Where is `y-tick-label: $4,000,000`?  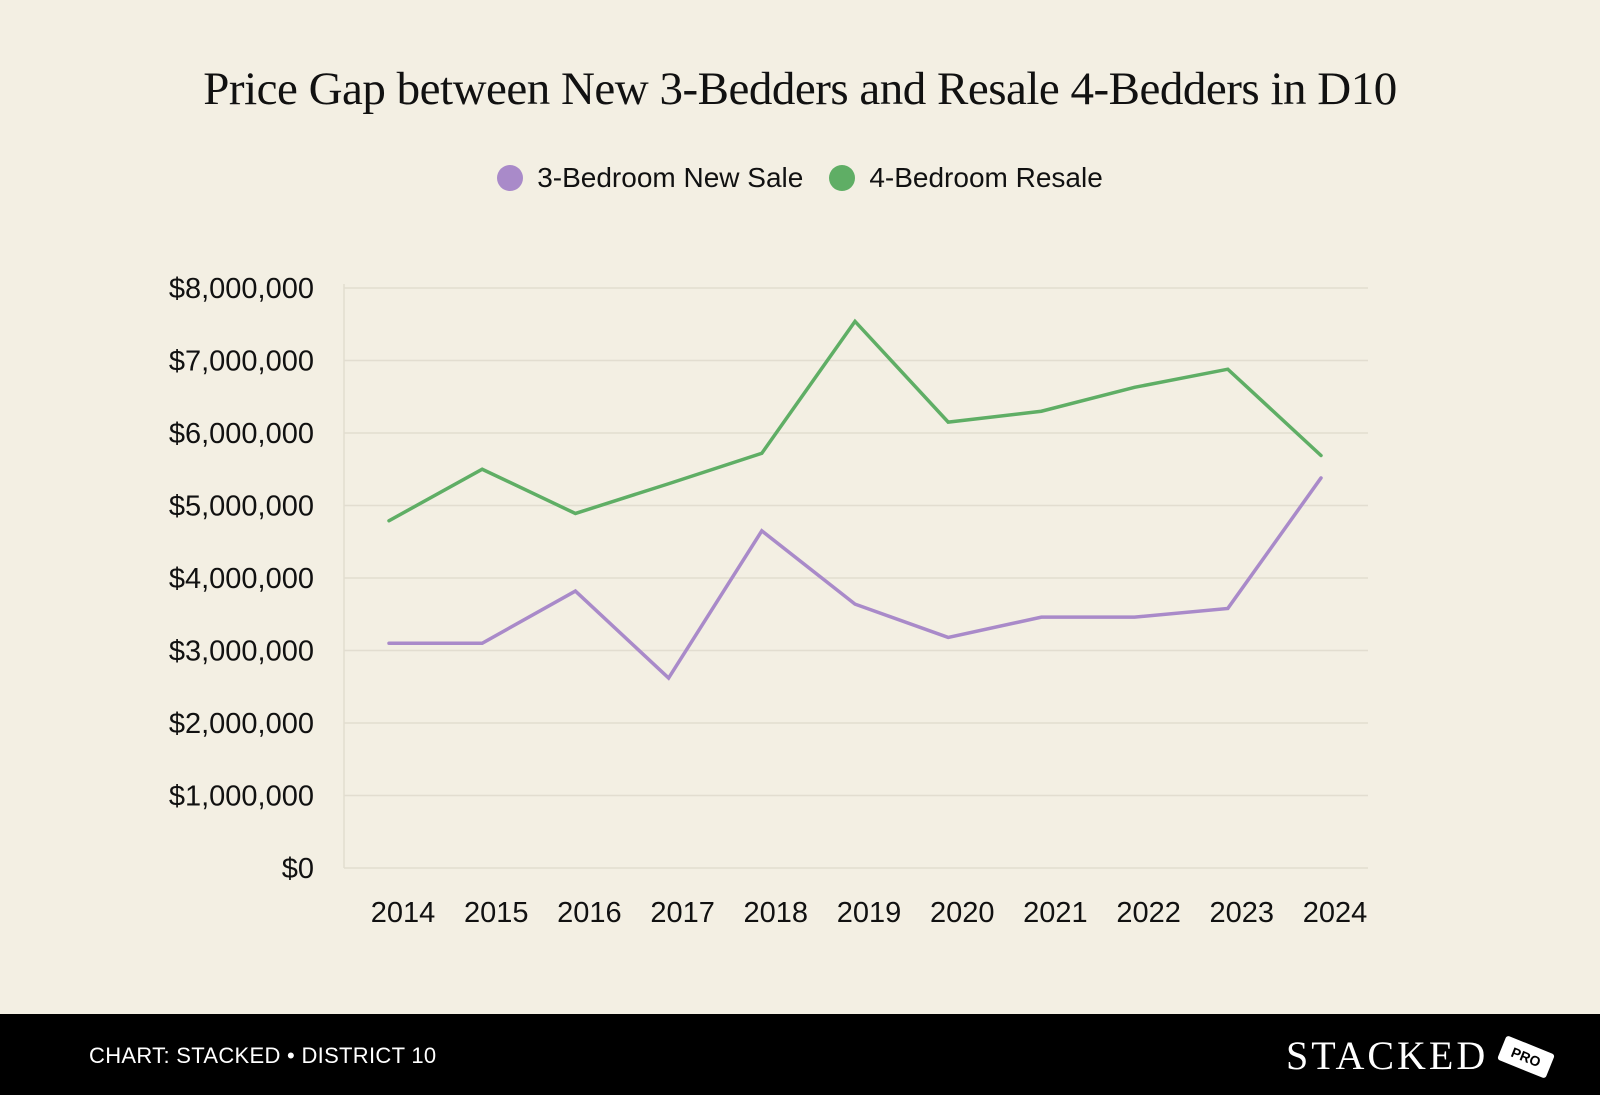
y-tick-label: $4,000,000 is located at coordinates (241, 579).